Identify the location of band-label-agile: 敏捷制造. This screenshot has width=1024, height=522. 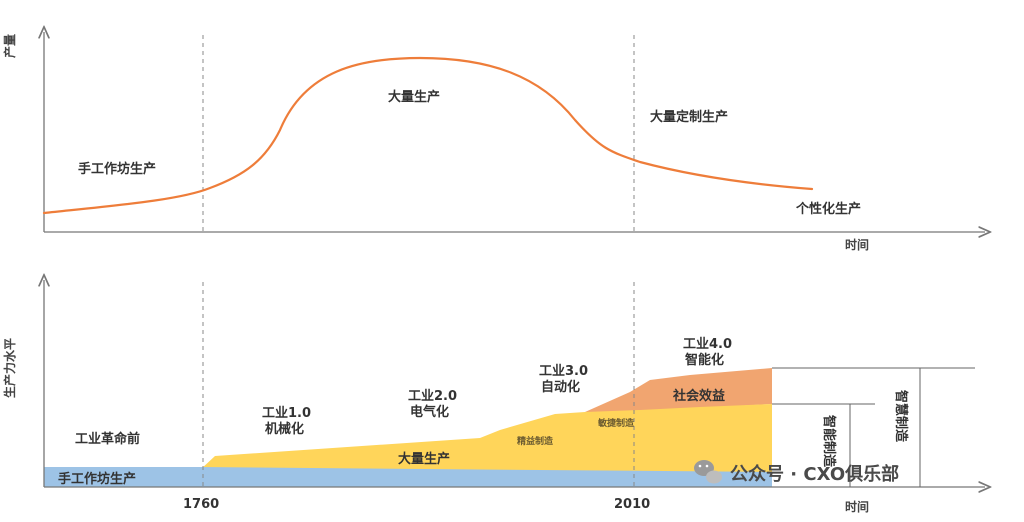
(616, 423).